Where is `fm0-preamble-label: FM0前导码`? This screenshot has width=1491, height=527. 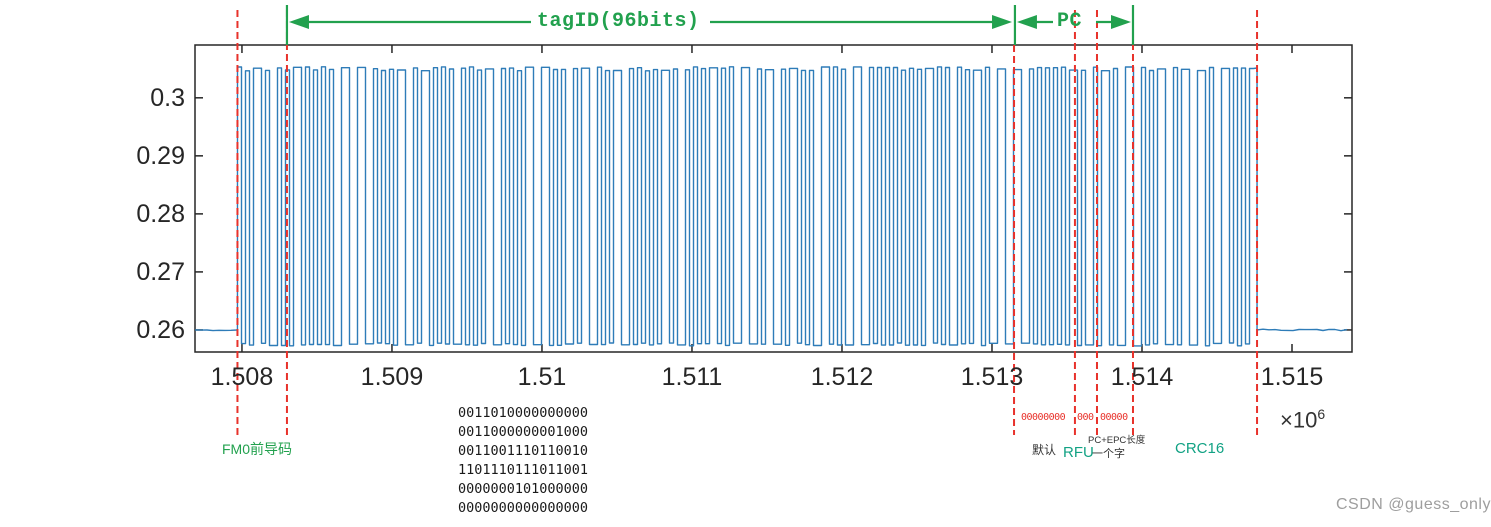
fm0-preamble-label: FM0前导码 is located at coordinates (257, 449).